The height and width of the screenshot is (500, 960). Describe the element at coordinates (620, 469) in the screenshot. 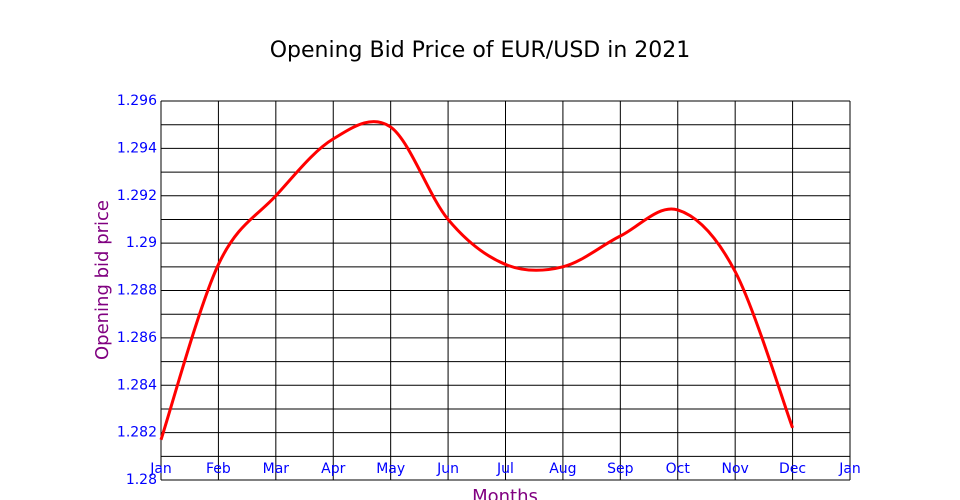

I see `x-tick-label: Sep` at that location.